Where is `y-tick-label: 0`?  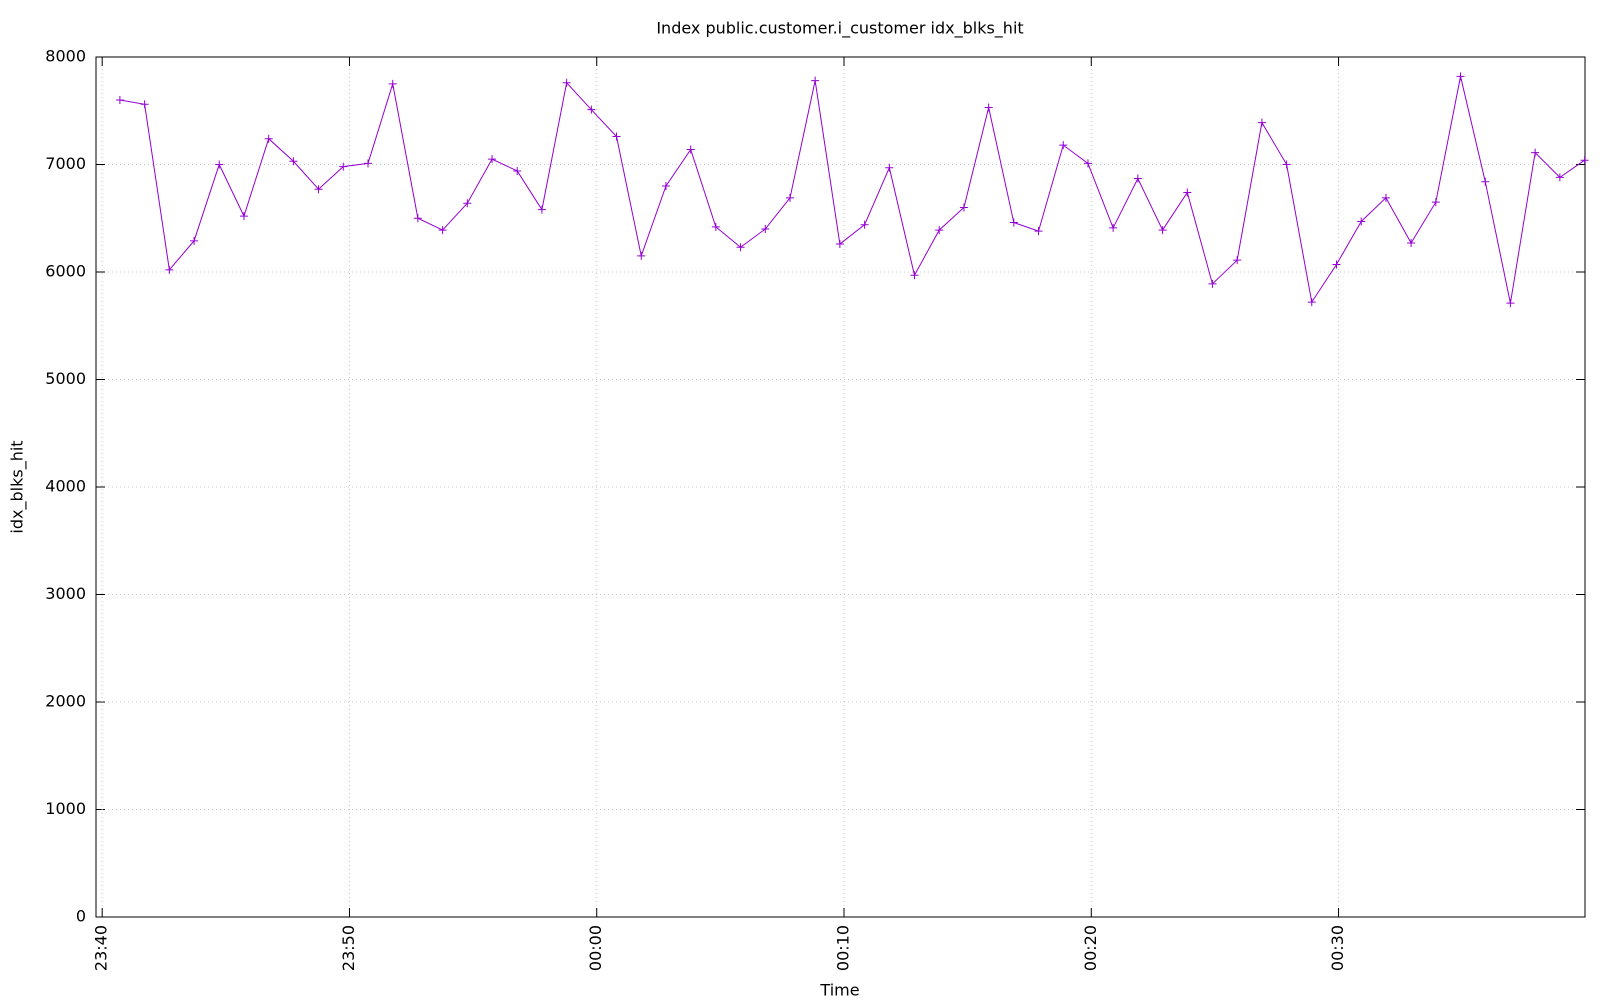
y-tick-label: 0 is located at coordinates (81, 916).